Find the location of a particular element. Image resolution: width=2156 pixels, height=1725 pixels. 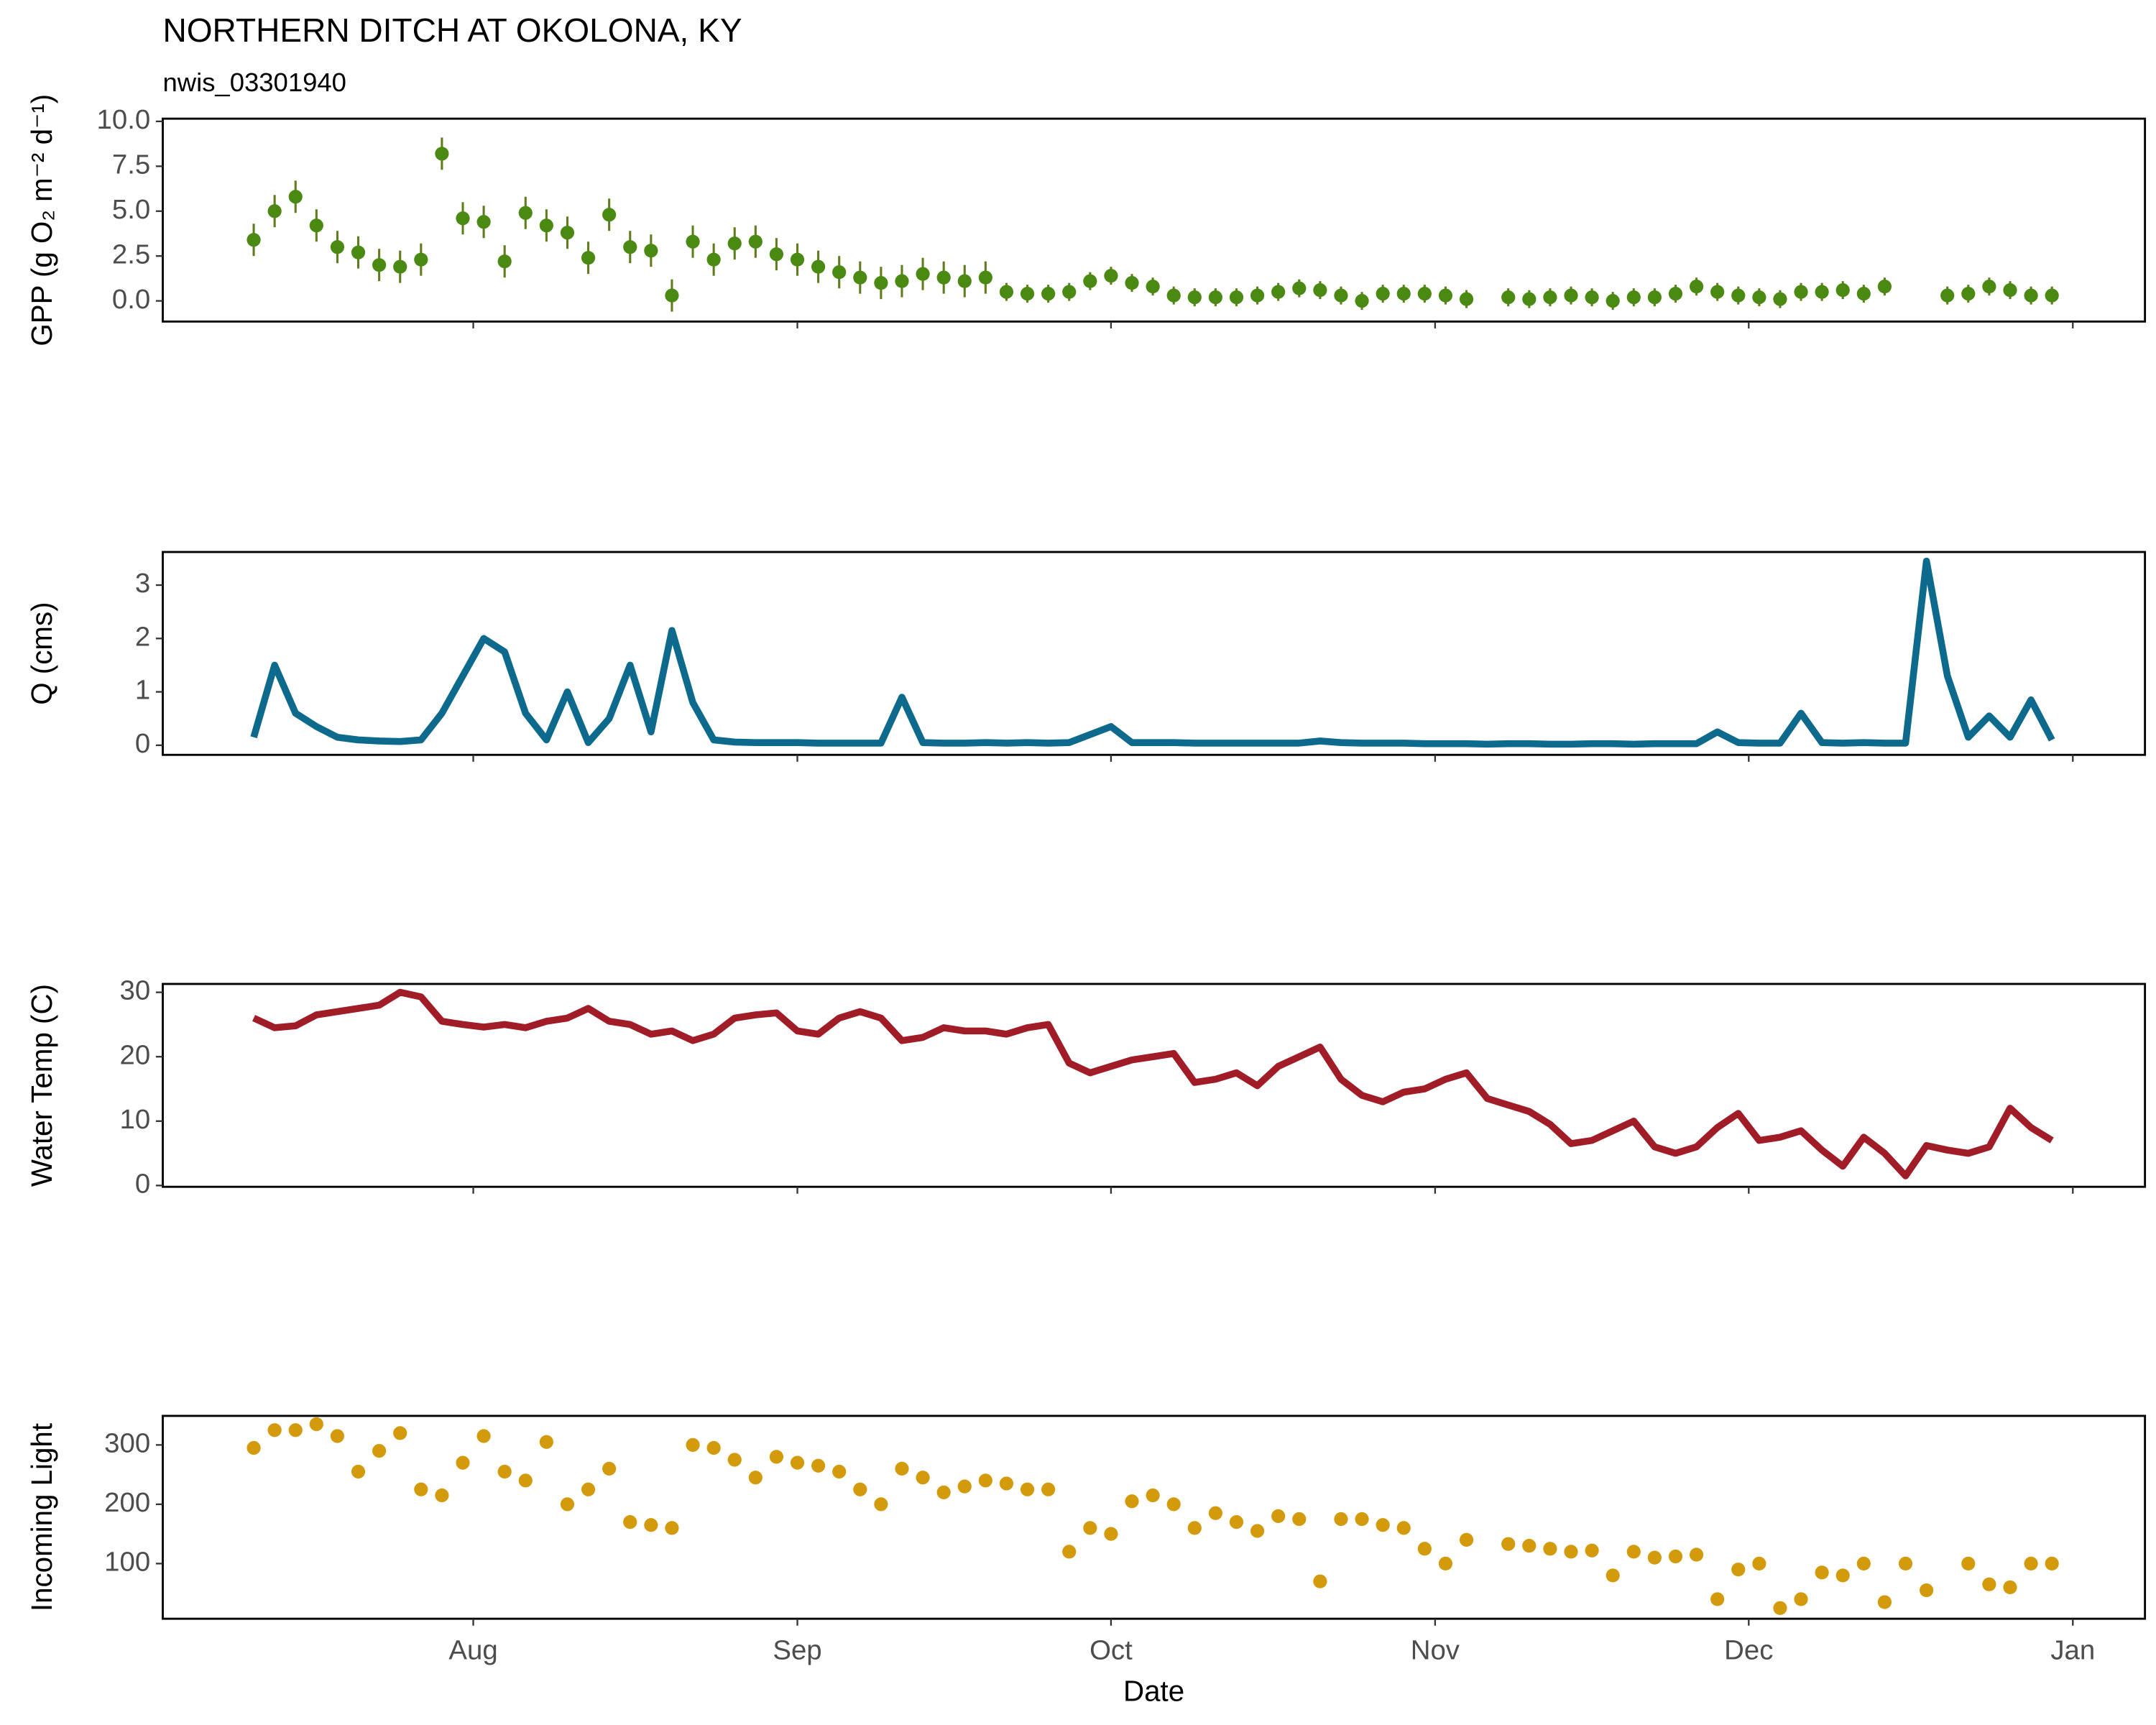

x-tick-label: Oct is located at coordinates (1111, 1649).